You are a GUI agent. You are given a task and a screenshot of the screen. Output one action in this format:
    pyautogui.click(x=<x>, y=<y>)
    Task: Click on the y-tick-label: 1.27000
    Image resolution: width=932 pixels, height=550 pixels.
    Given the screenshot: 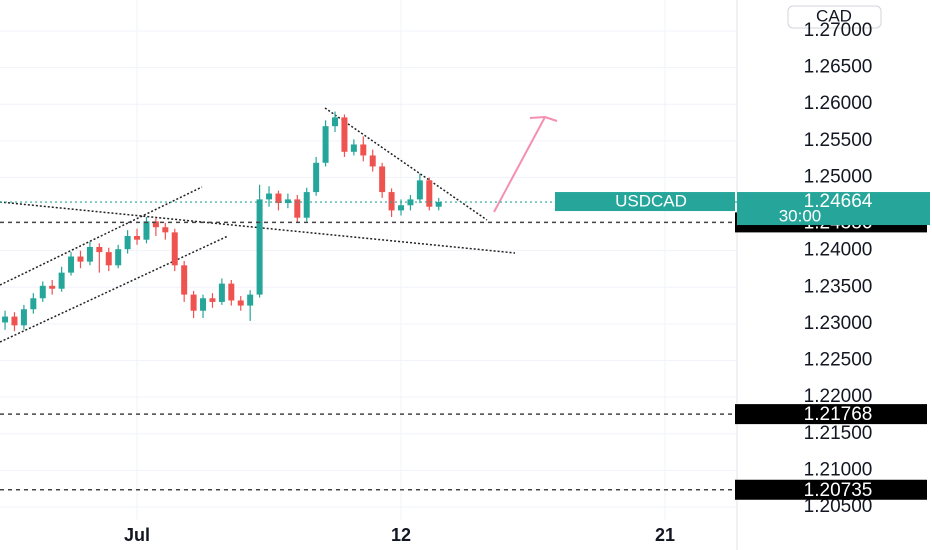 What is the action you would take?
    pyautogui.click(x=838, y=30)
    